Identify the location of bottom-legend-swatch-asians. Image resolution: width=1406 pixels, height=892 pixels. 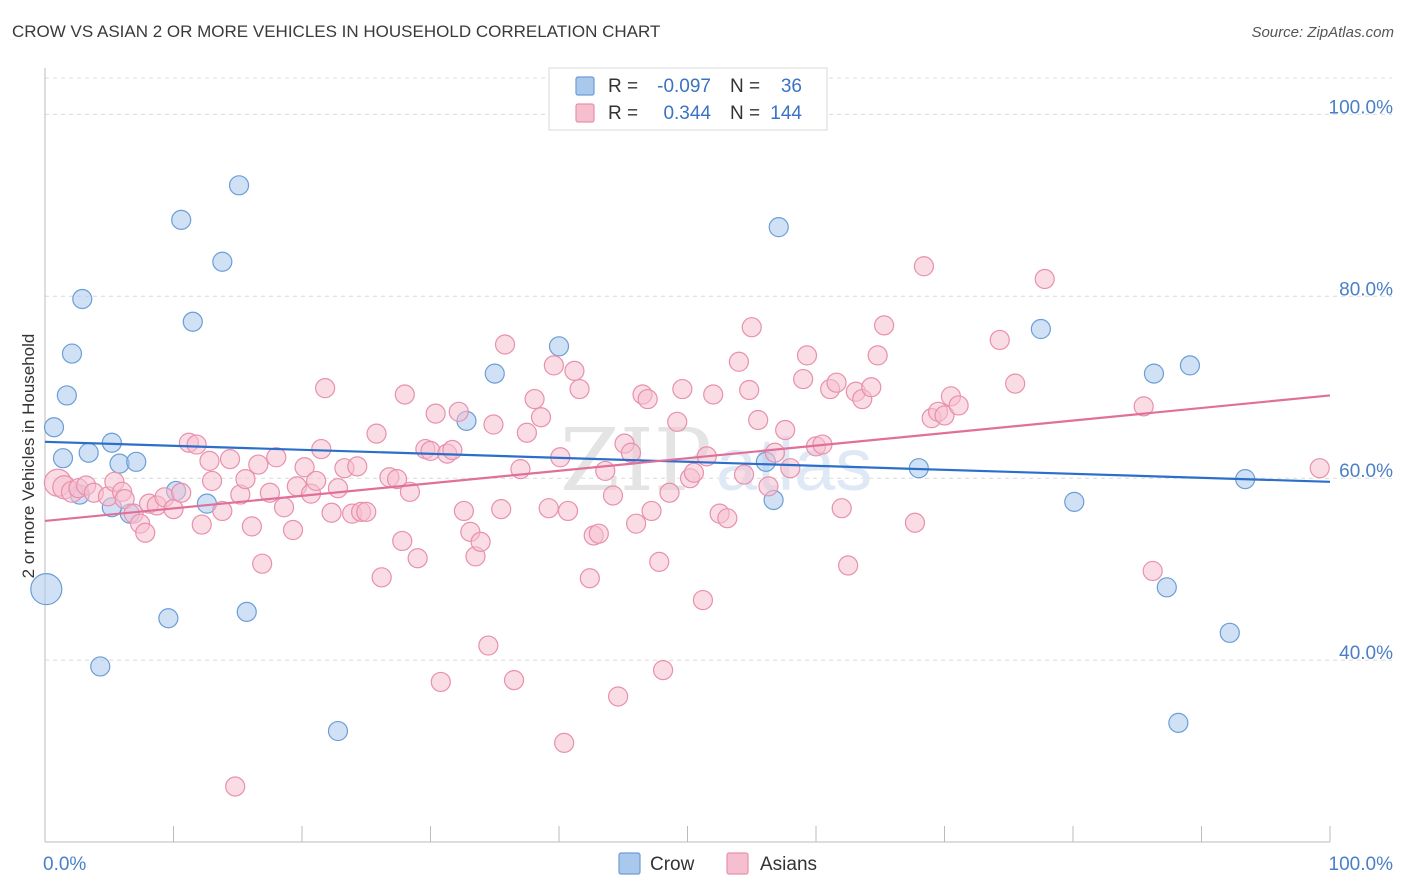
(737, 863).